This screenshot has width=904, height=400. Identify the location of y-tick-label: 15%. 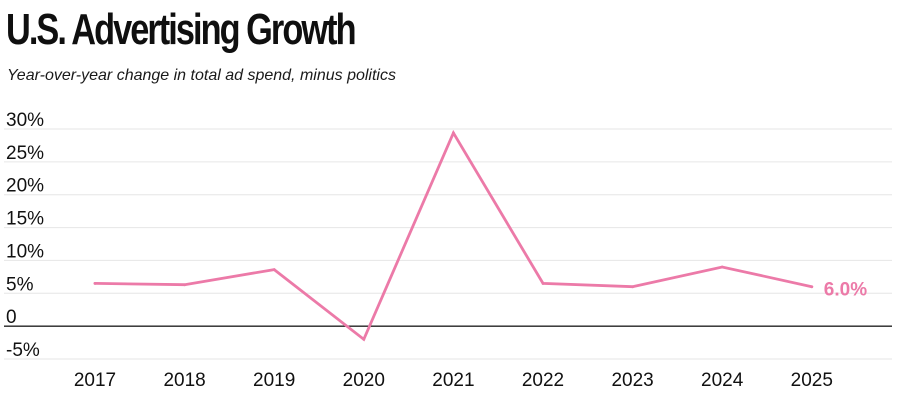
(25, 219).